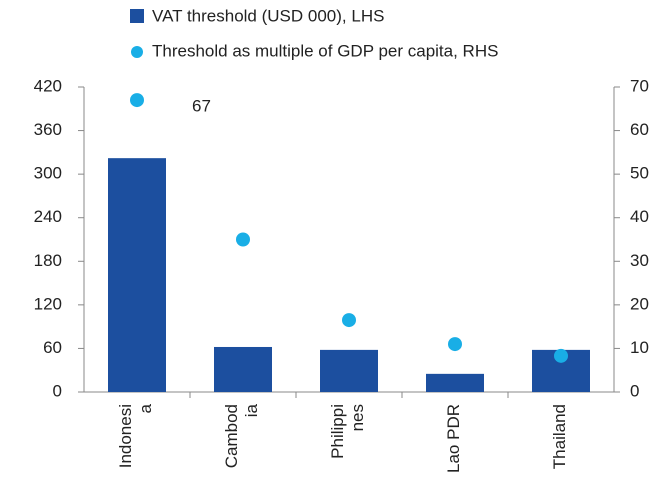 The image size is (664, 492). Describe the element at coordinates (639, 173) in the screenshot. I see `y2-tick-label: 50` at that location.